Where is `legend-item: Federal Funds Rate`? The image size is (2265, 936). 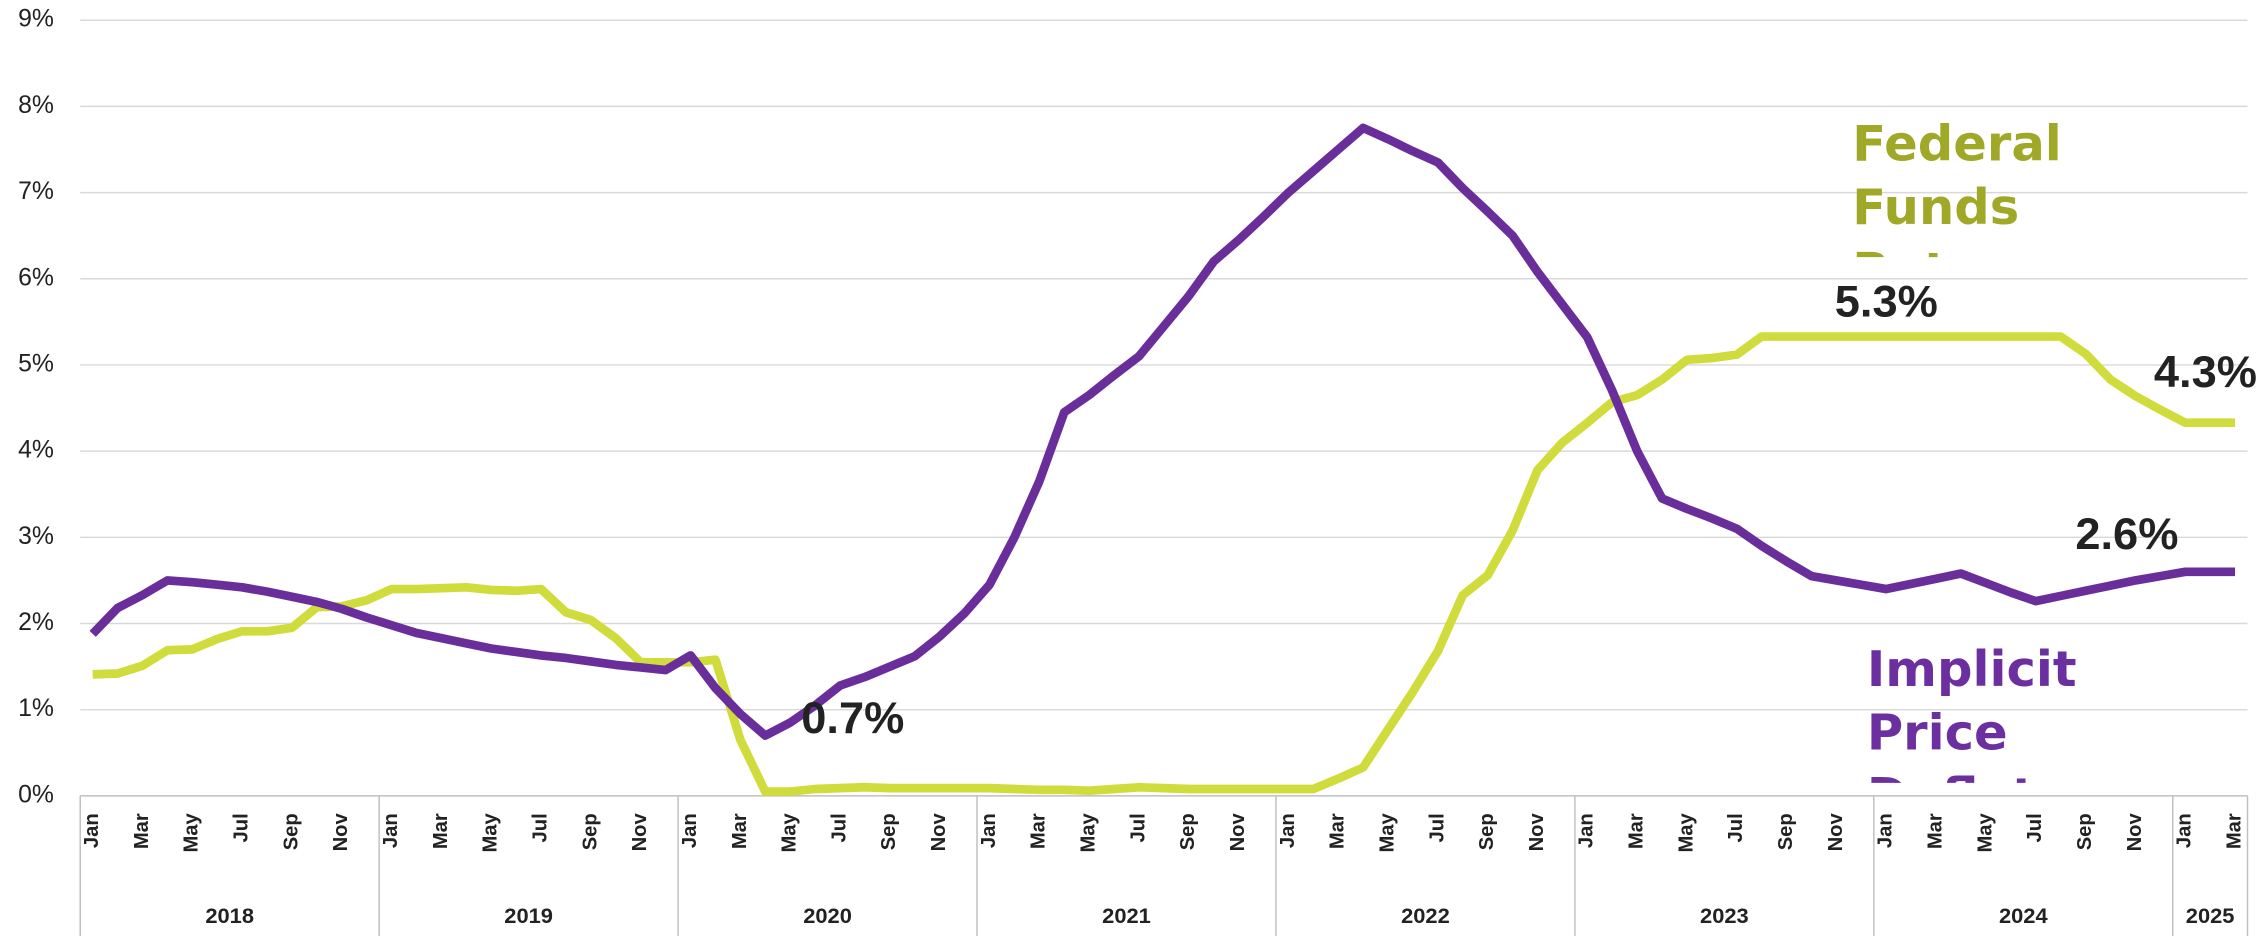 legend-item: Federal Funds Rate is located at coordinates (1957, 186).